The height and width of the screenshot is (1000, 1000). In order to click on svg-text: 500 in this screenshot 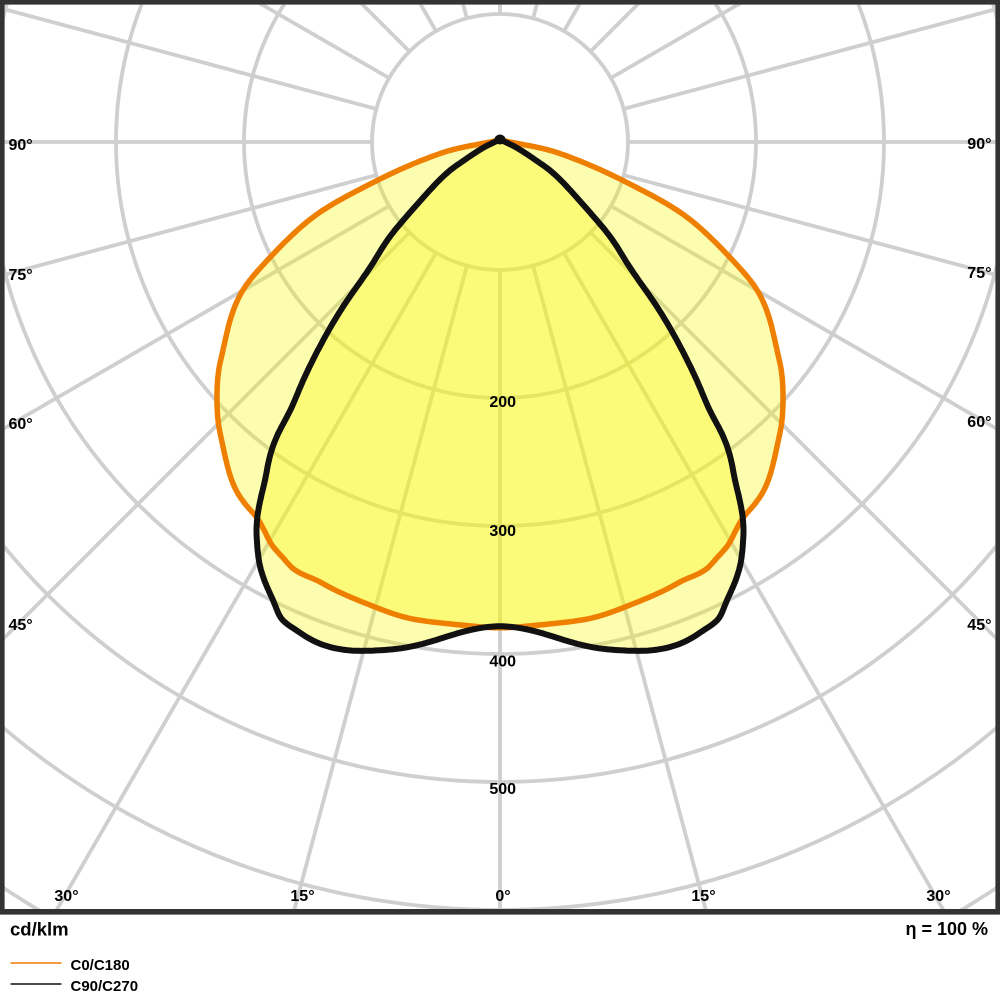, I will do `click(502, 789)`.